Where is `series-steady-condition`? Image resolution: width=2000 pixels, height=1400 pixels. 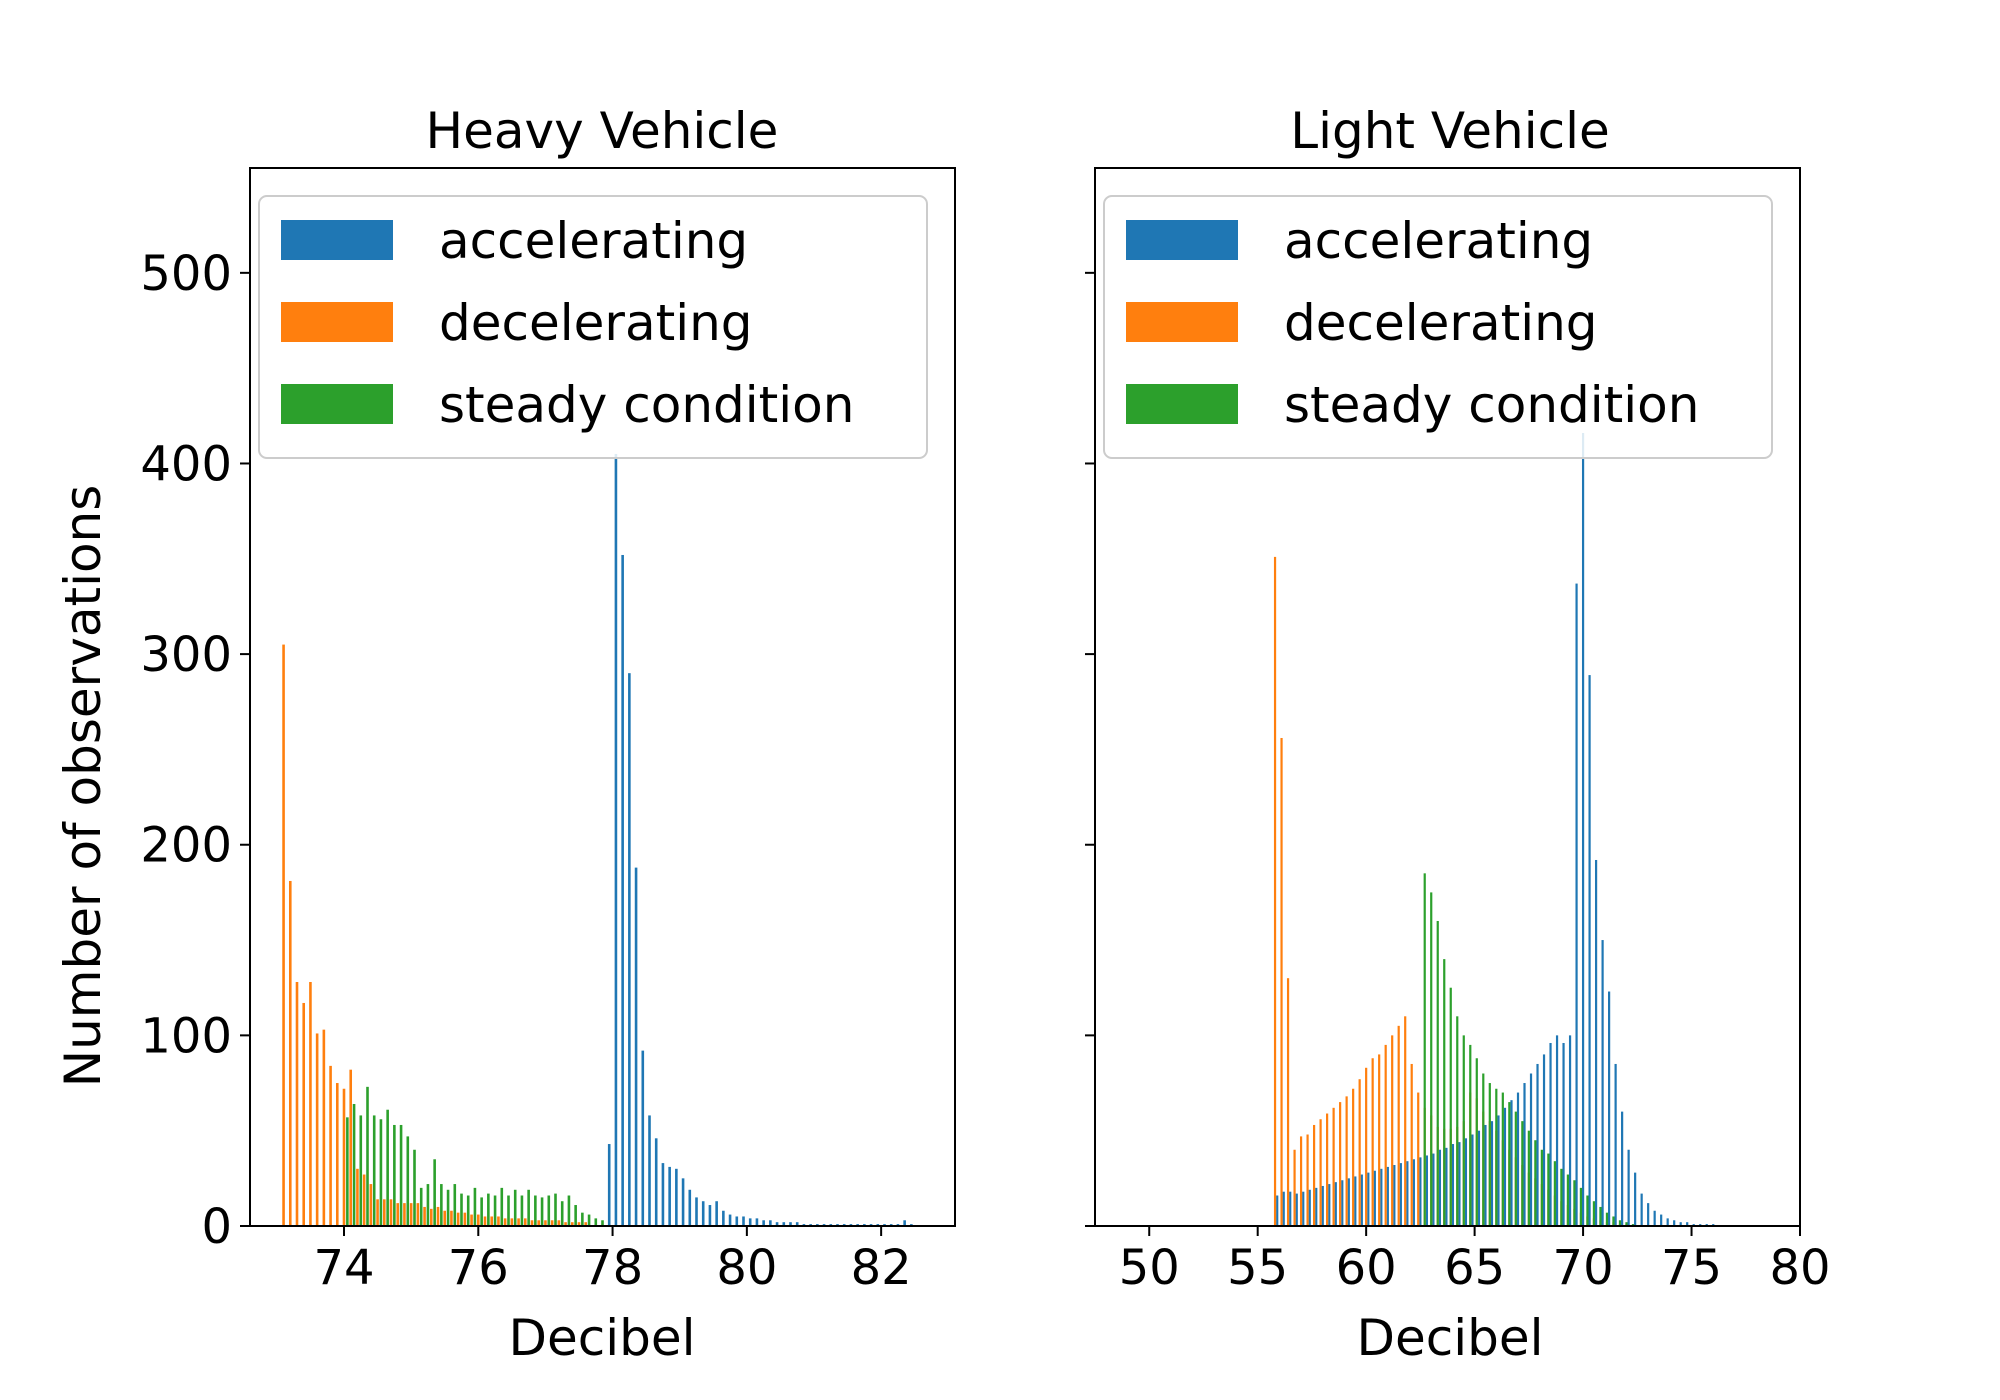
series-steady-condition is located at coordinates (475, 1156).